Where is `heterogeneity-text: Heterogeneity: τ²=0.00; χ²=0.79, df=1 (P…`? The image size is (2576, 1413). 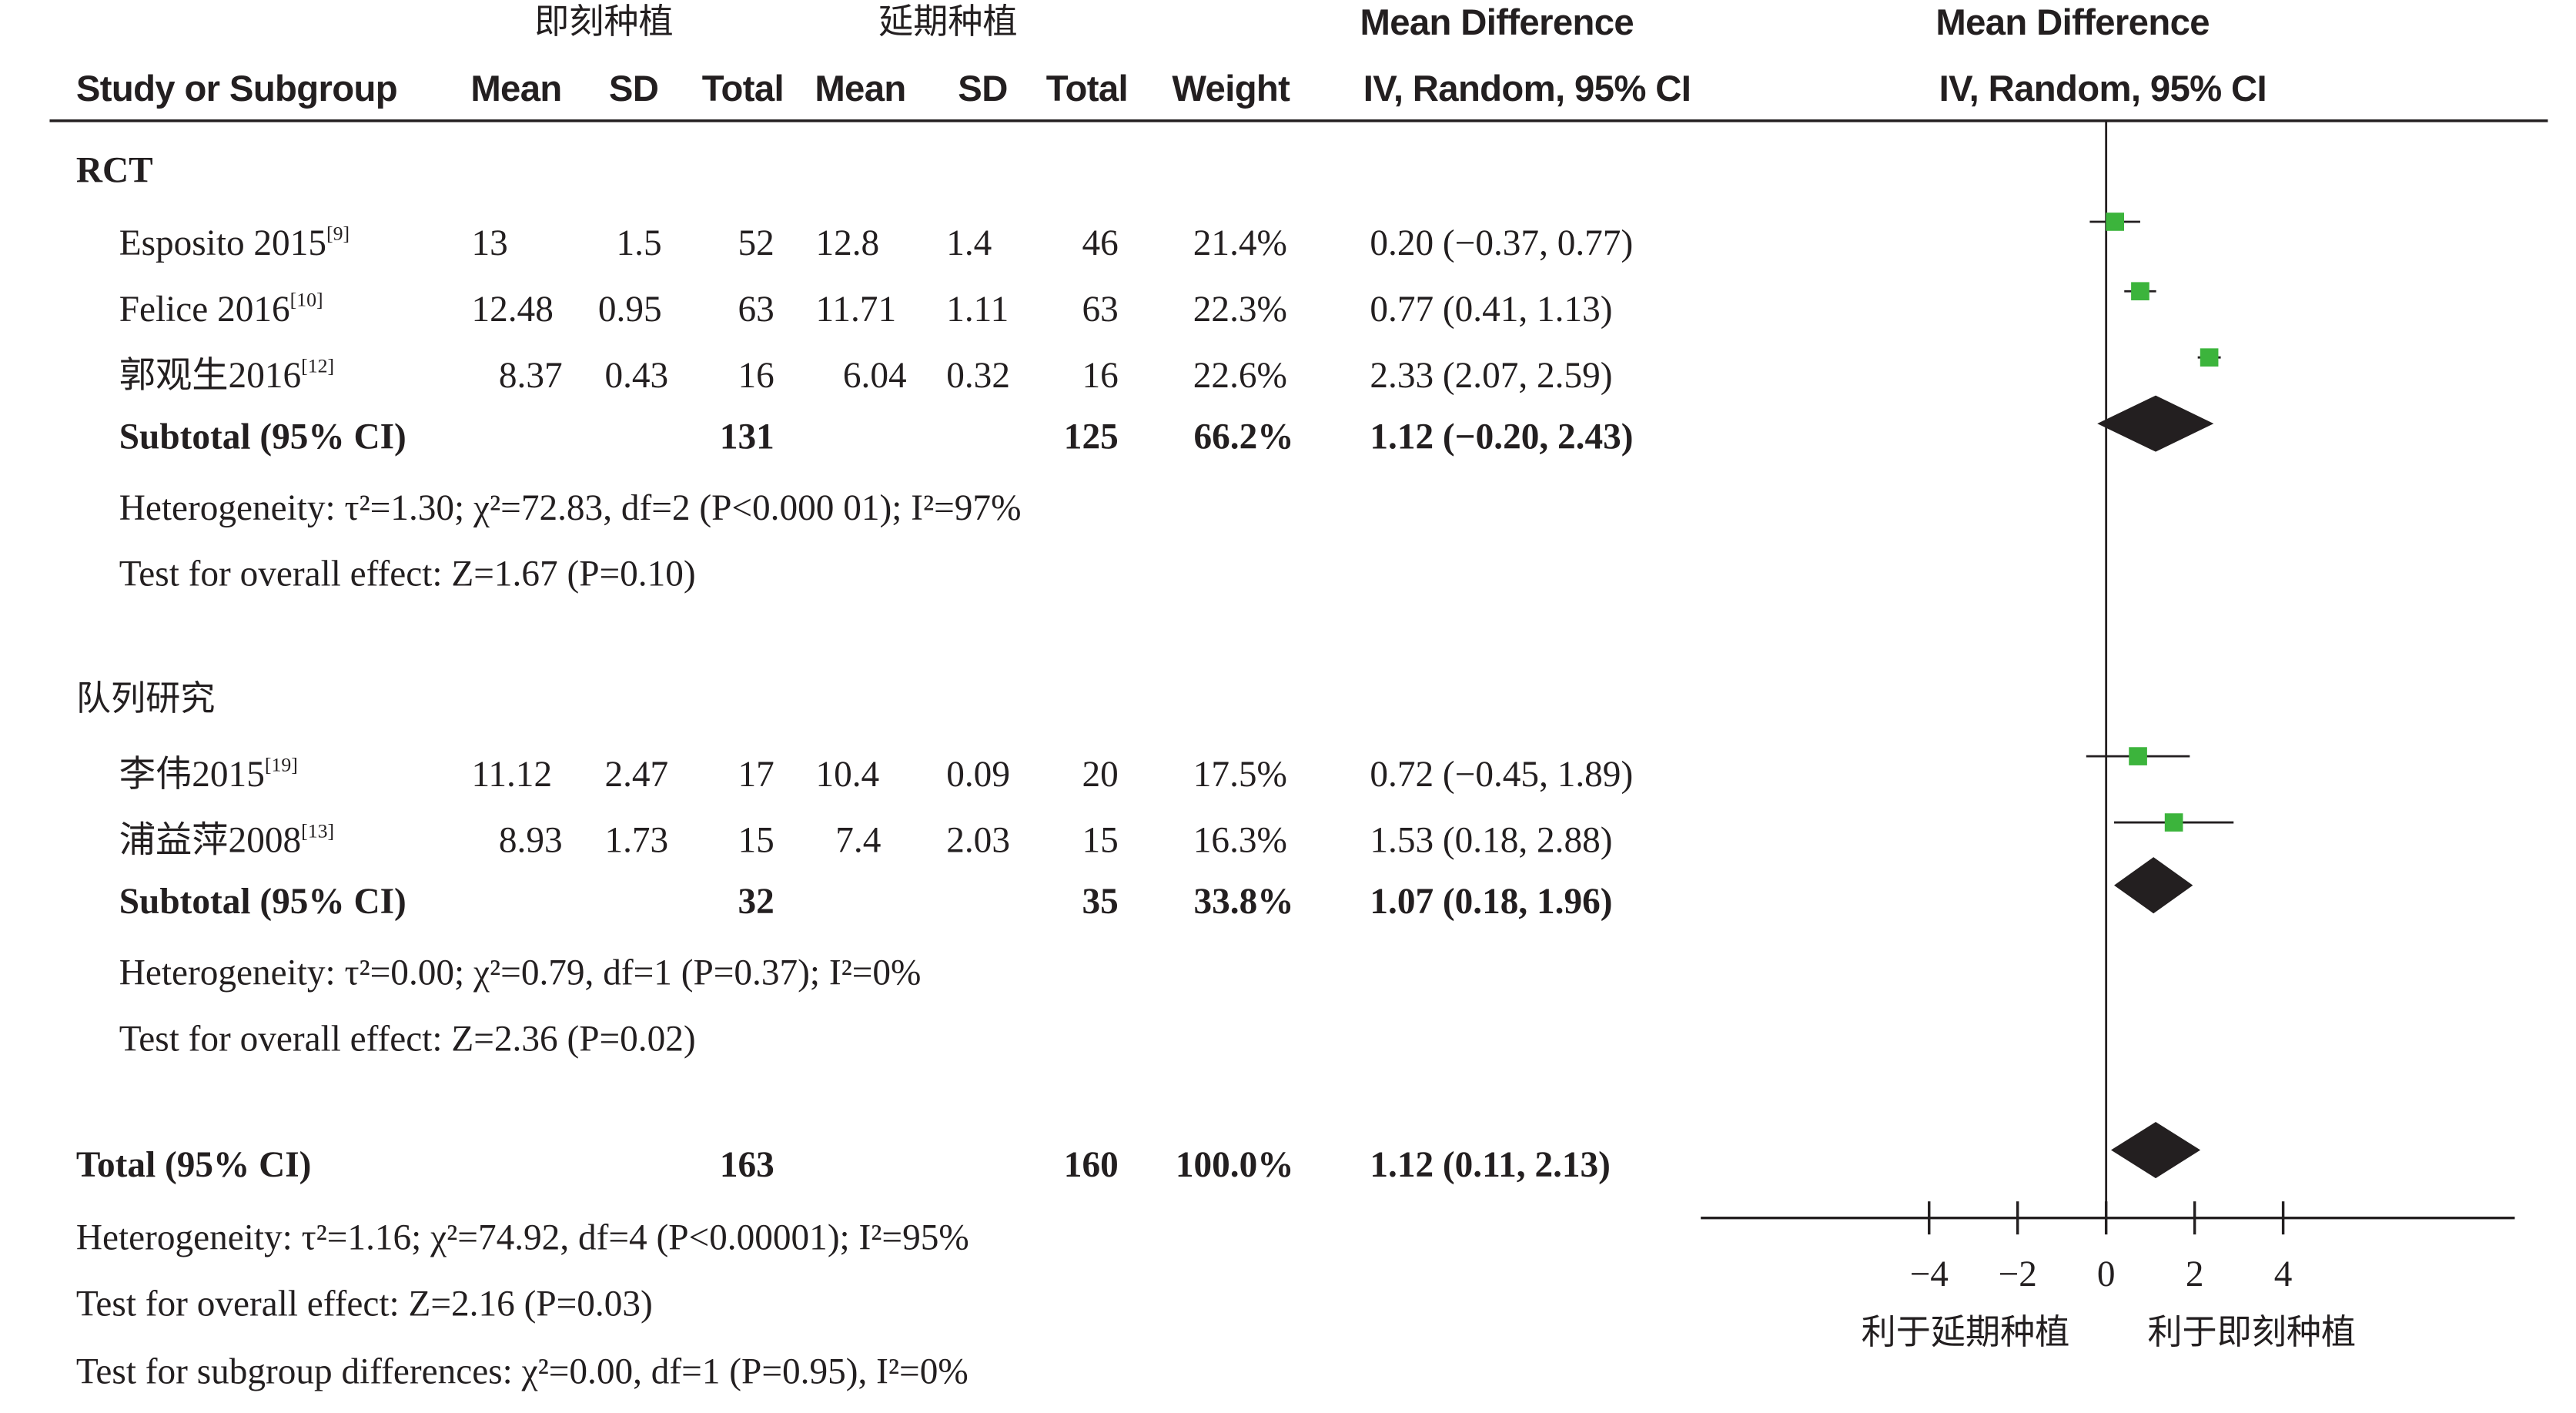
heterogeneity-text: Heterogeneity: τ²=0.00; χ²=0.79, df=1 (P… is located at coordinates (521, 972).